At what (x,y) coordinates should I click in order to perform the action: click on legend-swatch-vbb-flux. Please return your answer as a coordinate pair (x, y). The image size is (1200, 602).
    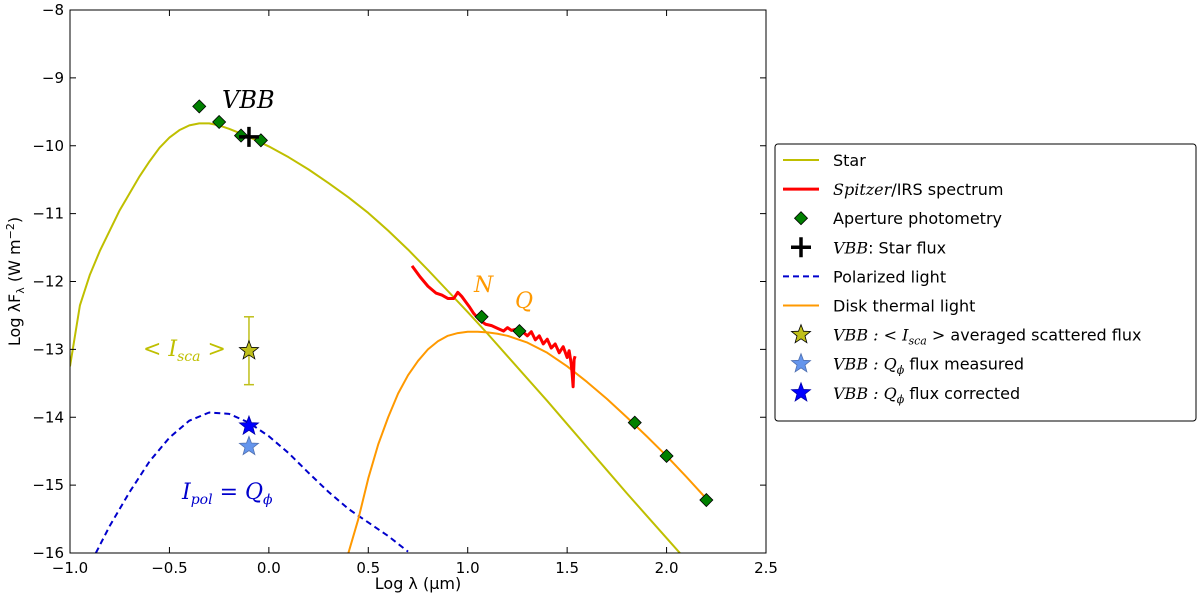
    Looking at the image, I should click on (801, 247).